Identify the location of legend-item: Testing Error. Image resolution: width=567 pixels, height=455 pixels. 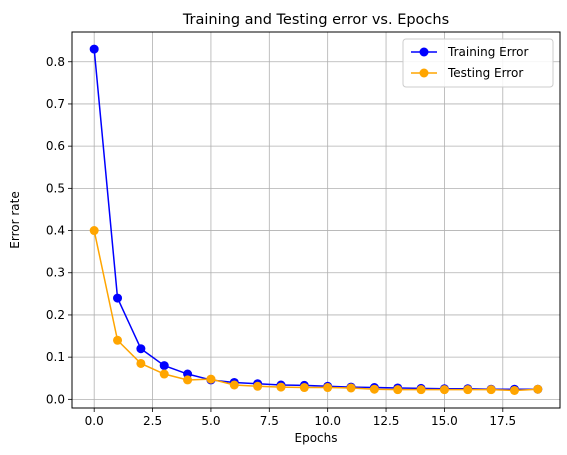
(467, 73).